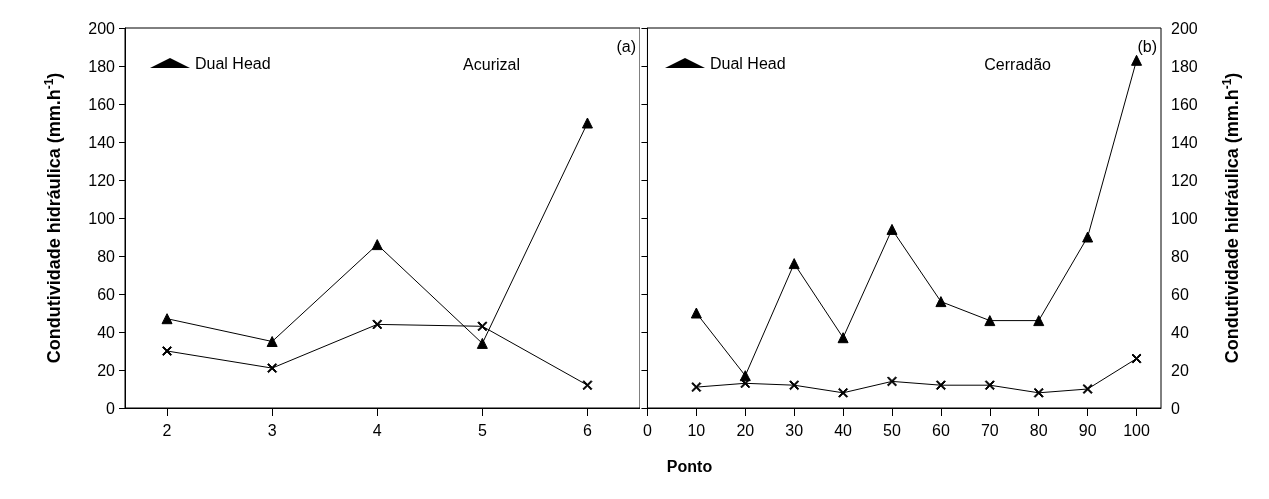  What do you see at coordinates (794, 430) in the screenshot?
I see `x-tick-label: 30` at bounding box center [794, 430].